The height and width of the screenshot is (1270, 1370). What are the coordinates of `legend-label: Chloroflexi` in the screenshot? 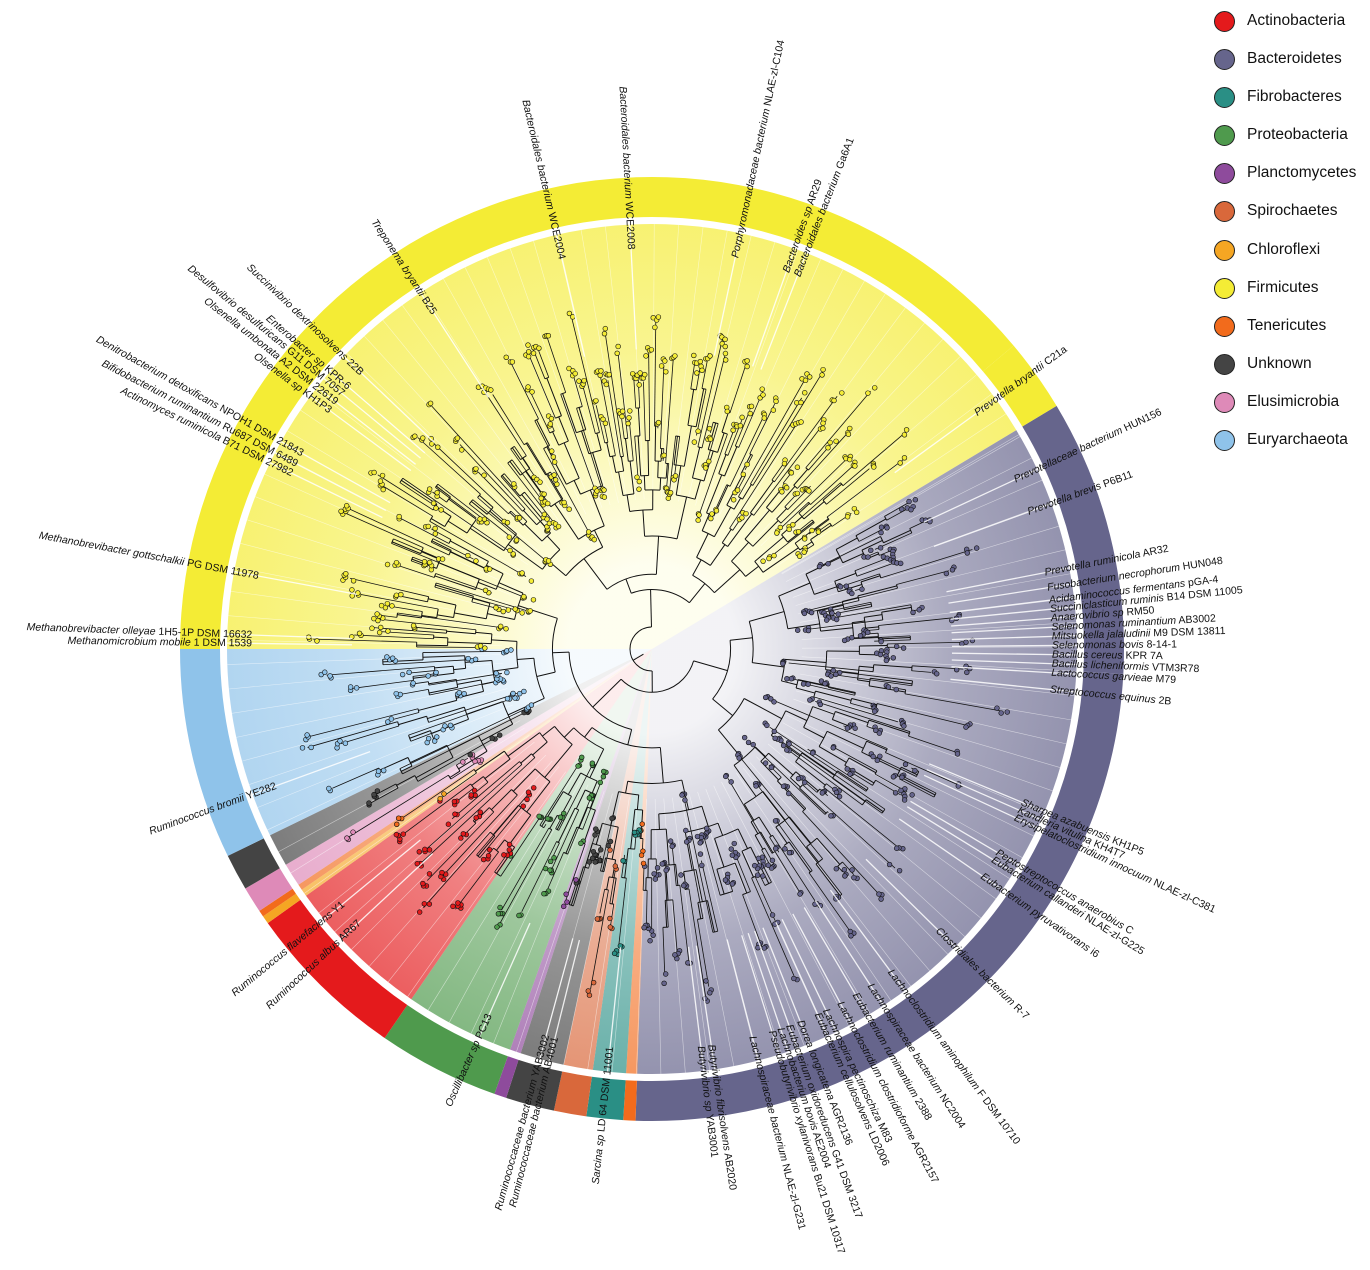 It's located at (1284, 249).